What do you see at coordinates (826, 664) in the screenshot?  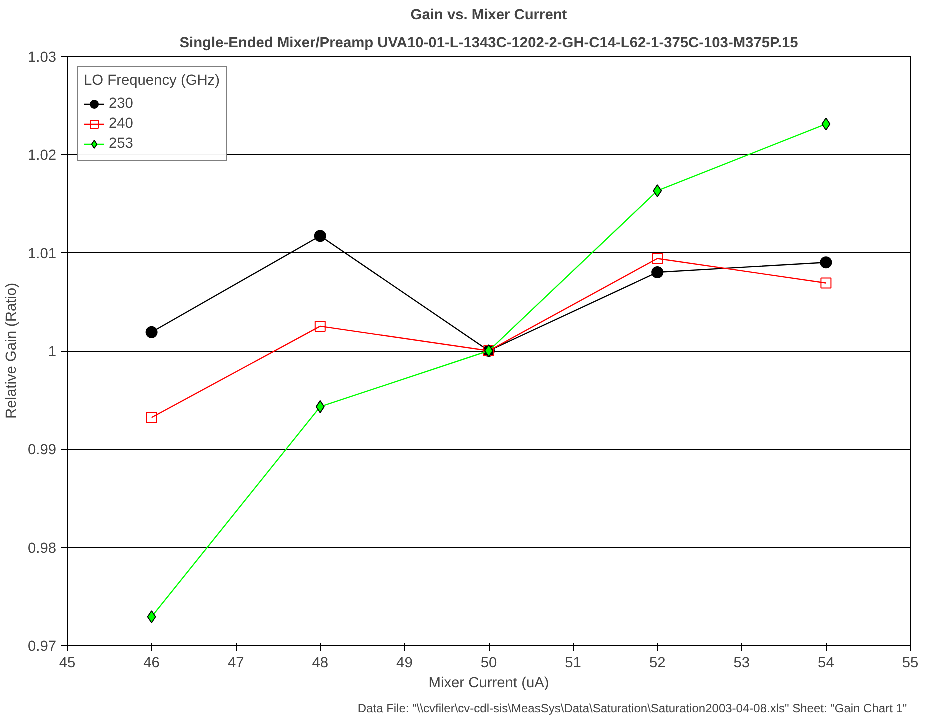 I see `x-tick-label: 54` at bounding box center [826, 664].